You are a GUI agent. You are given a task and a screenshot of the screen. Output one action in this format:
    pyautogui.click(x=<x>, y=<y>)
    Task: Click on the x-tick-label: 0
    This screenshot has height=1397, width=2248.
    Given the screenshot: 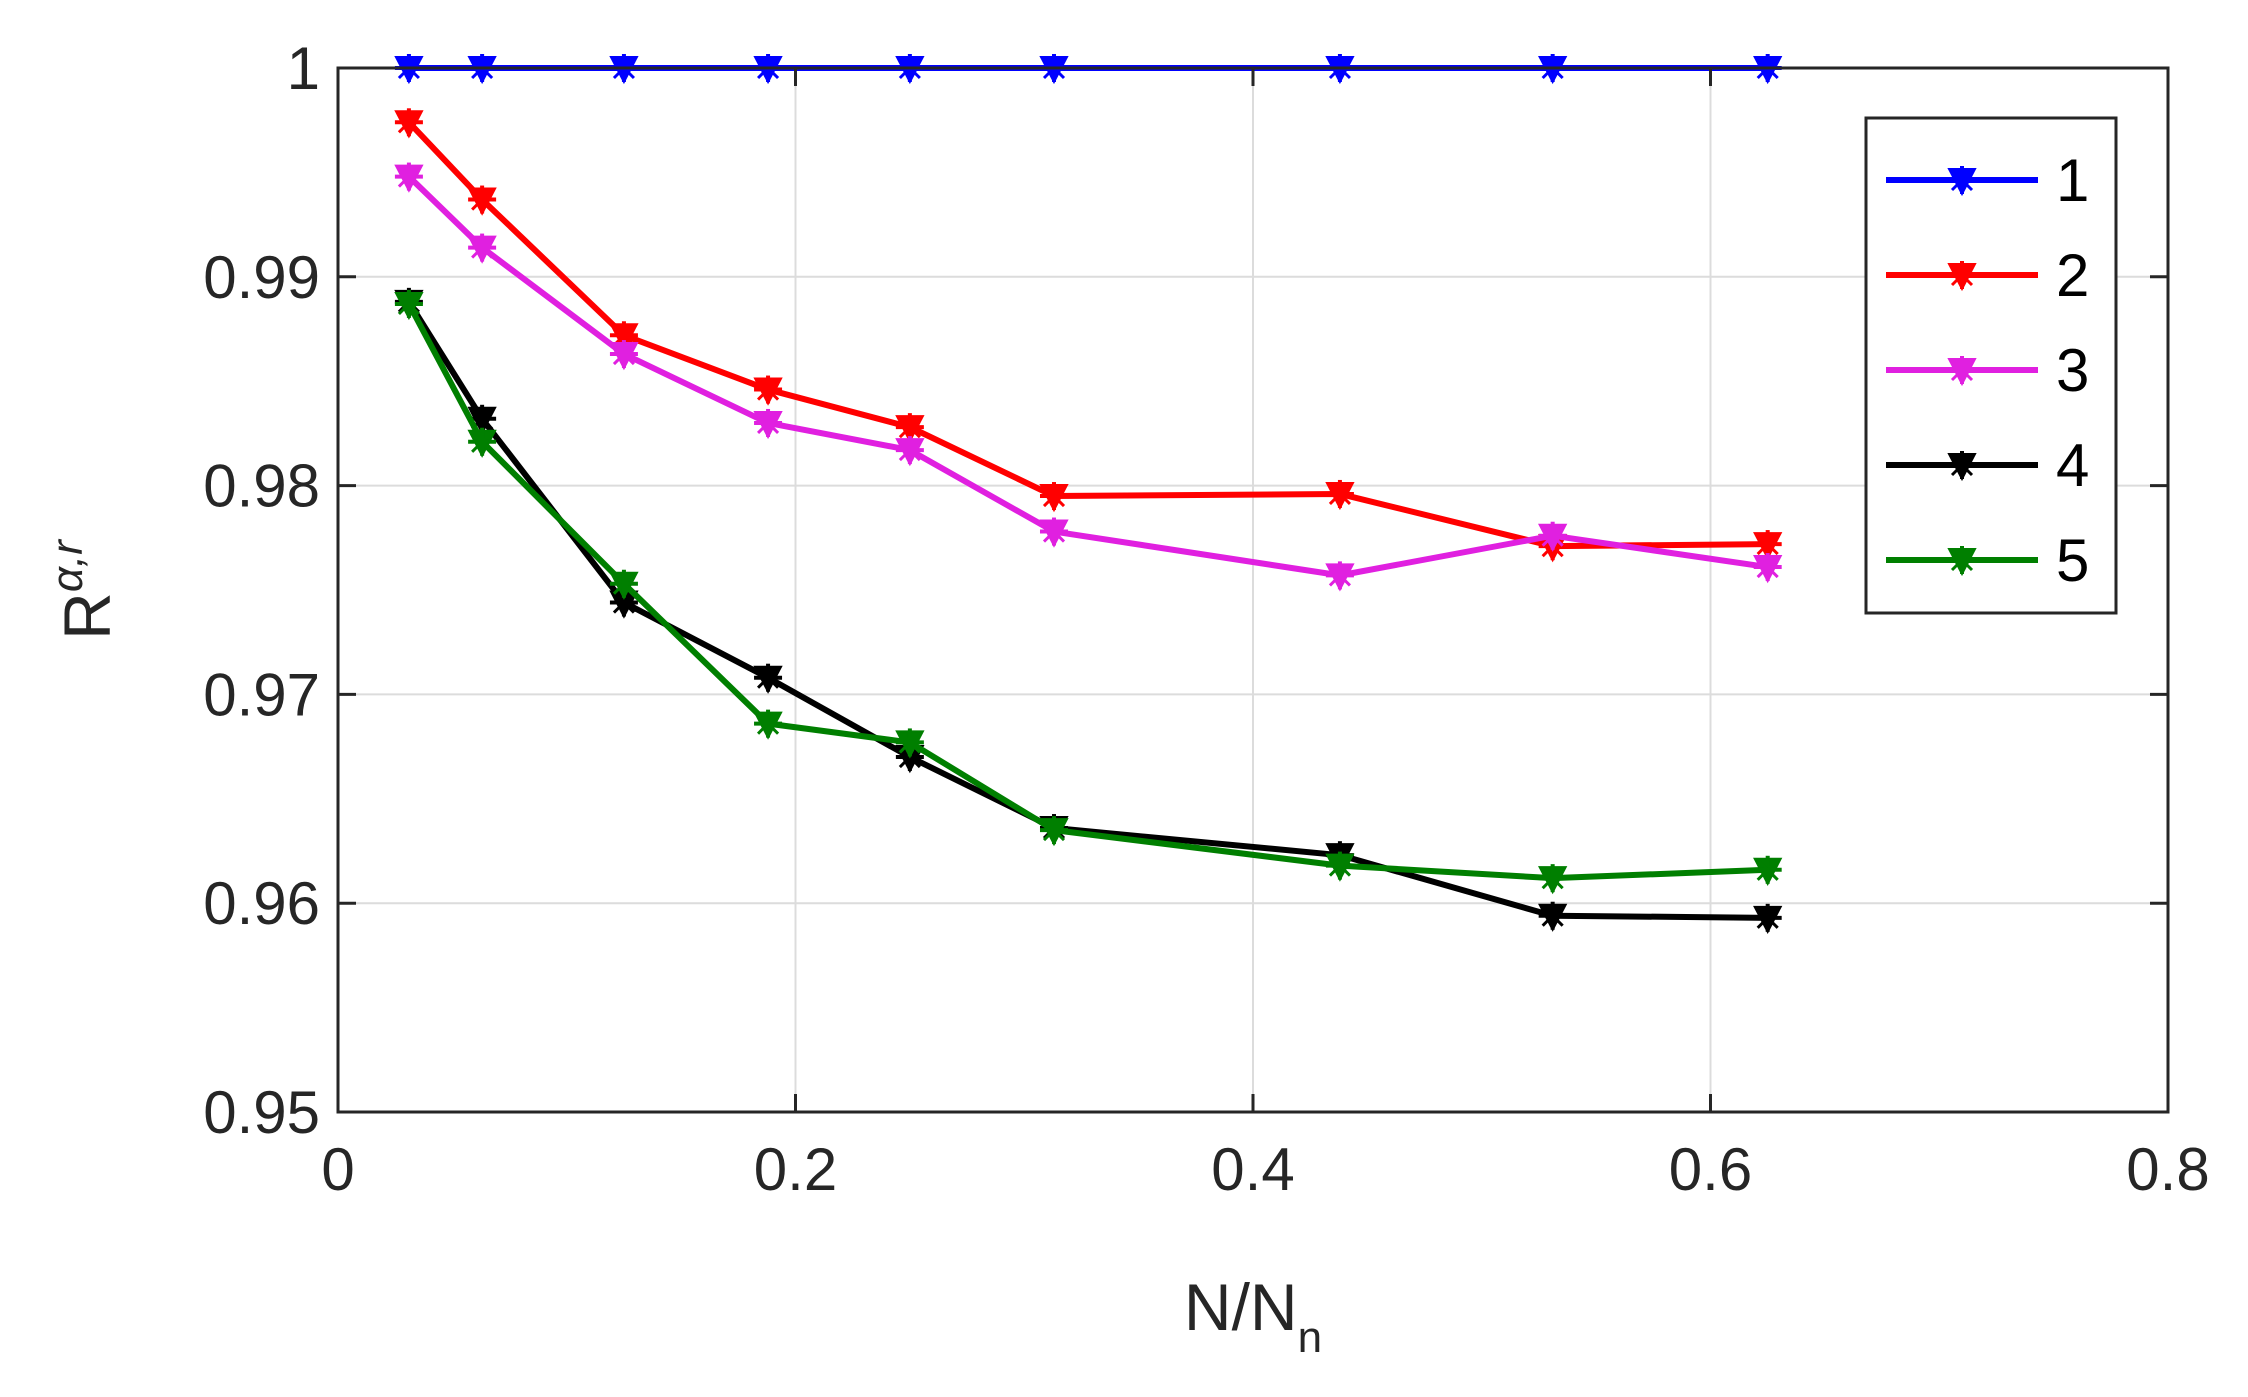 What is the action you would take?
    pyautogui.click(x=337, y=1169)
    